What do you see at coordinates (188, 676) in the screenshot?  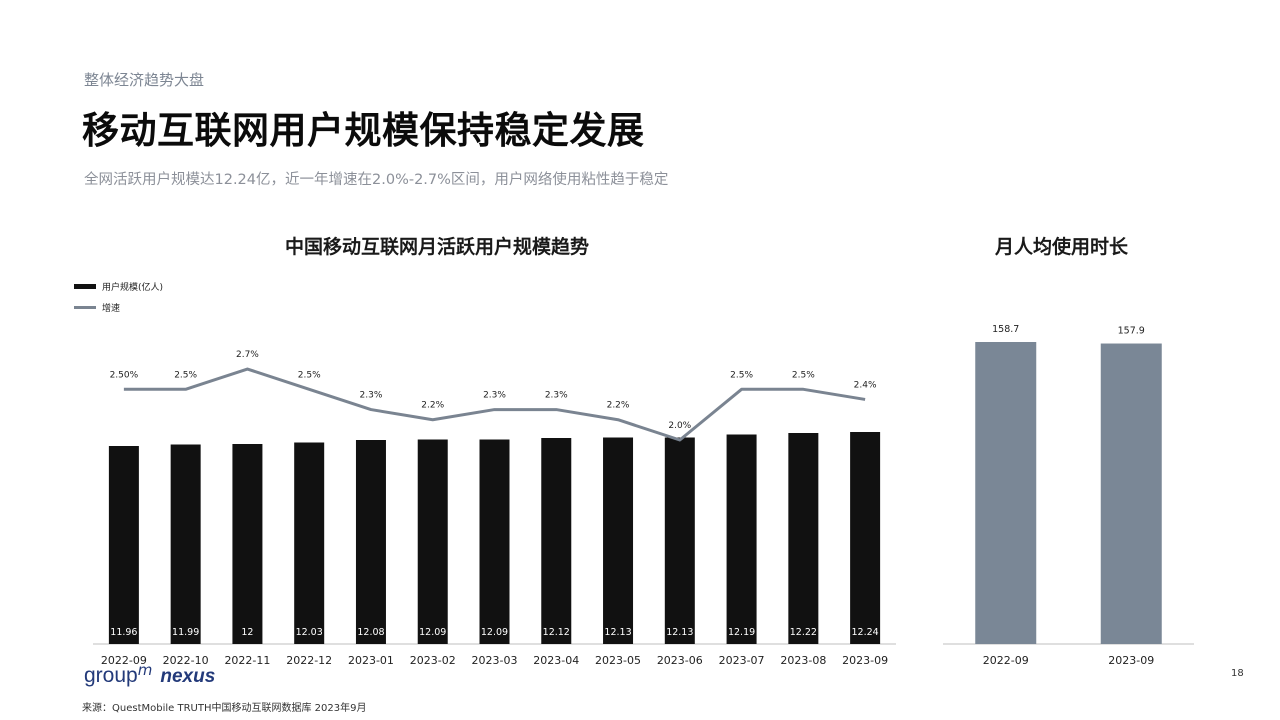 I see `logo-nexus-text: nexus` at bounding box center [188, 676].